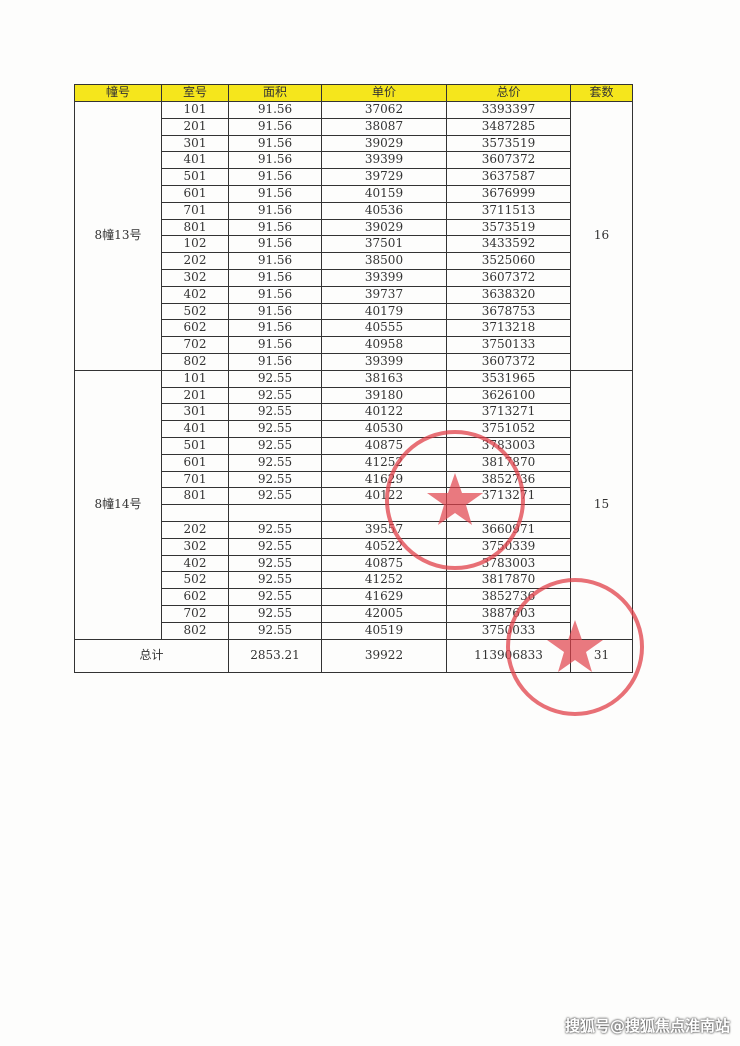  What do you see at coordinates (195, 177) in the screenshot?
I see `room-cell: 501` at bounding box center [195, 177].